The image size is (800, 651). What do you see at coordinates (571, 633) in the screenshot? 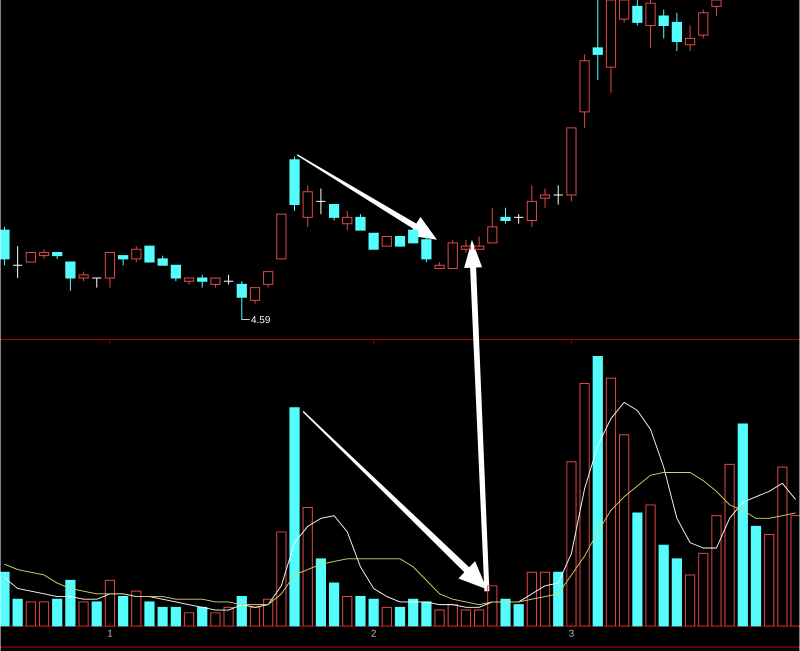
I see `x-tick-label: 3` at bounding box center [571, 633].